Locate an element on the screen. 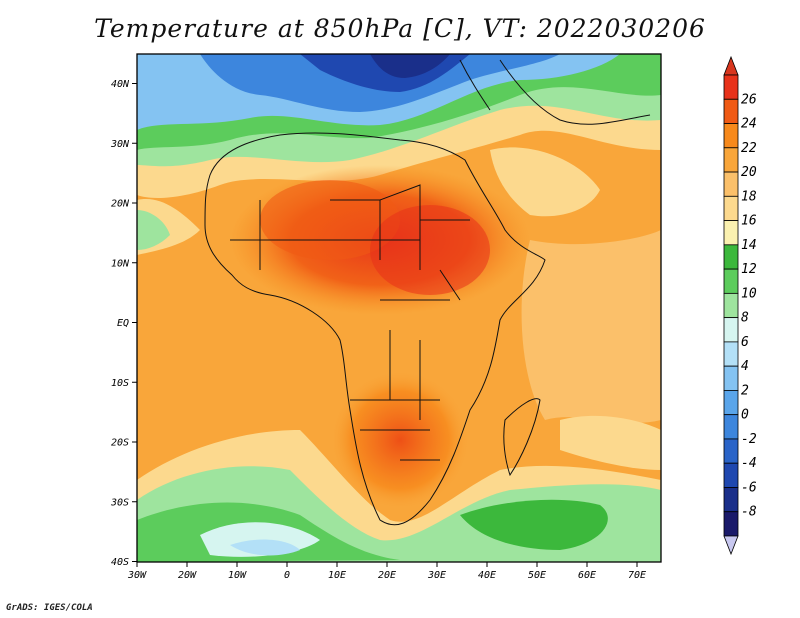 The height and width of the screenshot is (618, 800). colorbar-label: -4 is located at coordinates (749, 463).